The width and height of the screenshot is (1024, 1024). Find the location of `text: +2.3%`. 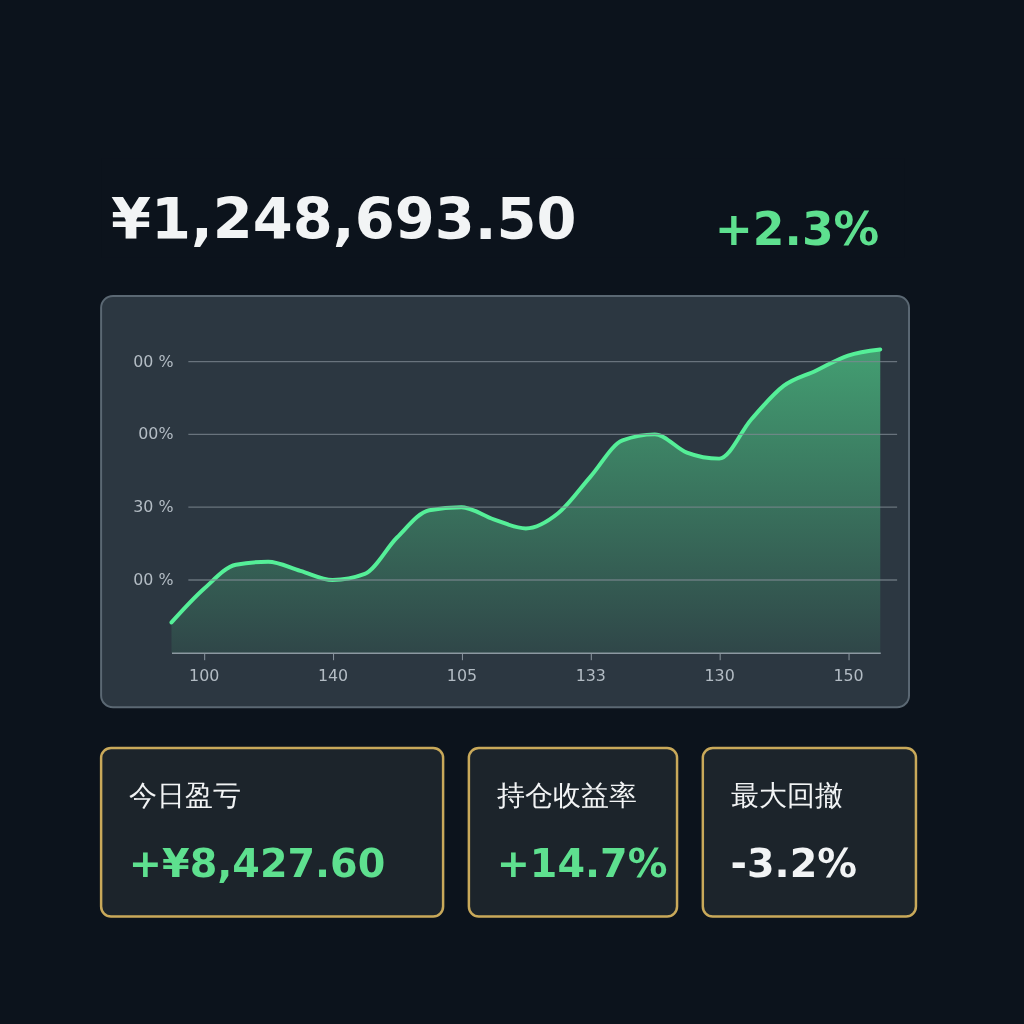

text: +2.3% is located at coordinates (797, 230).